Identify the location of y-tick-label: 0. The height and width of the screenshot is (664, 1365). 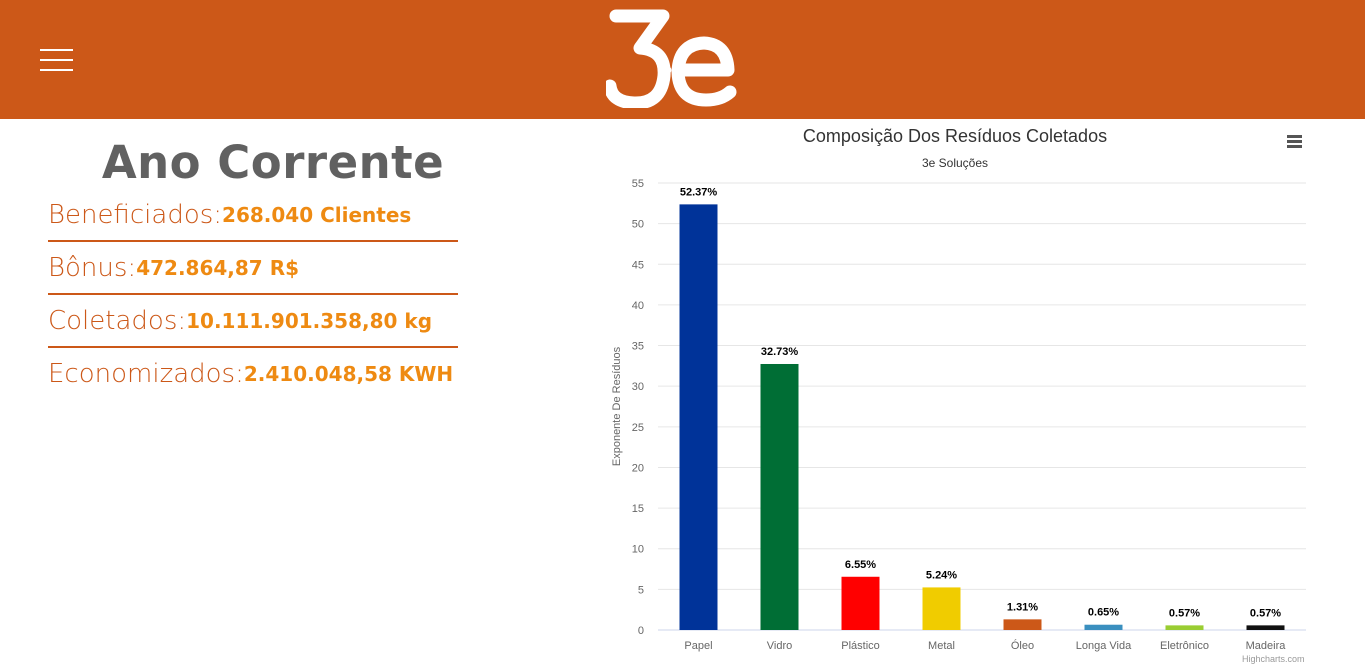
(641, 631).